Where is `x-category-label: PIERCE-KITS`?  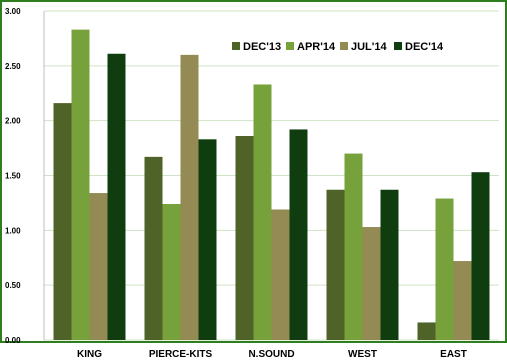 x-category-label: PIERCE-KITS is located at coordinates (181, 354).